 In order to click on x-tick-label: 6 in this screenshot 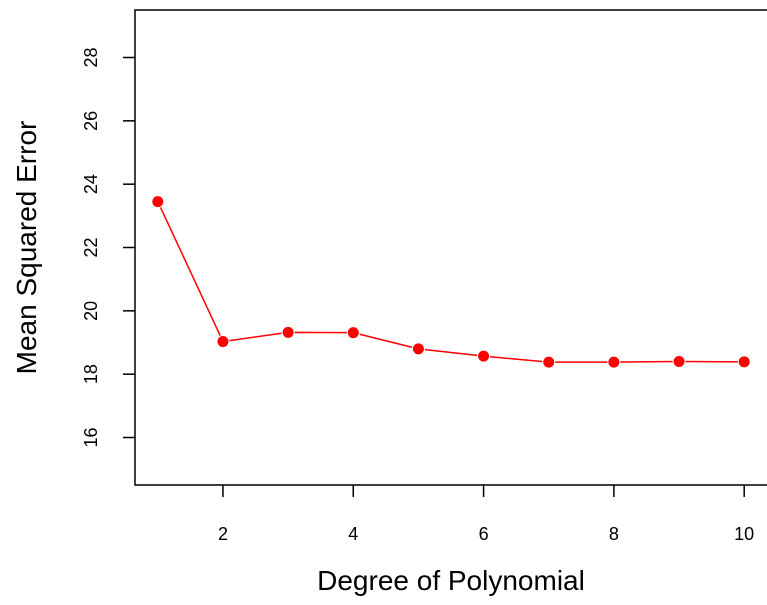, I will do `click(484, 534)`.